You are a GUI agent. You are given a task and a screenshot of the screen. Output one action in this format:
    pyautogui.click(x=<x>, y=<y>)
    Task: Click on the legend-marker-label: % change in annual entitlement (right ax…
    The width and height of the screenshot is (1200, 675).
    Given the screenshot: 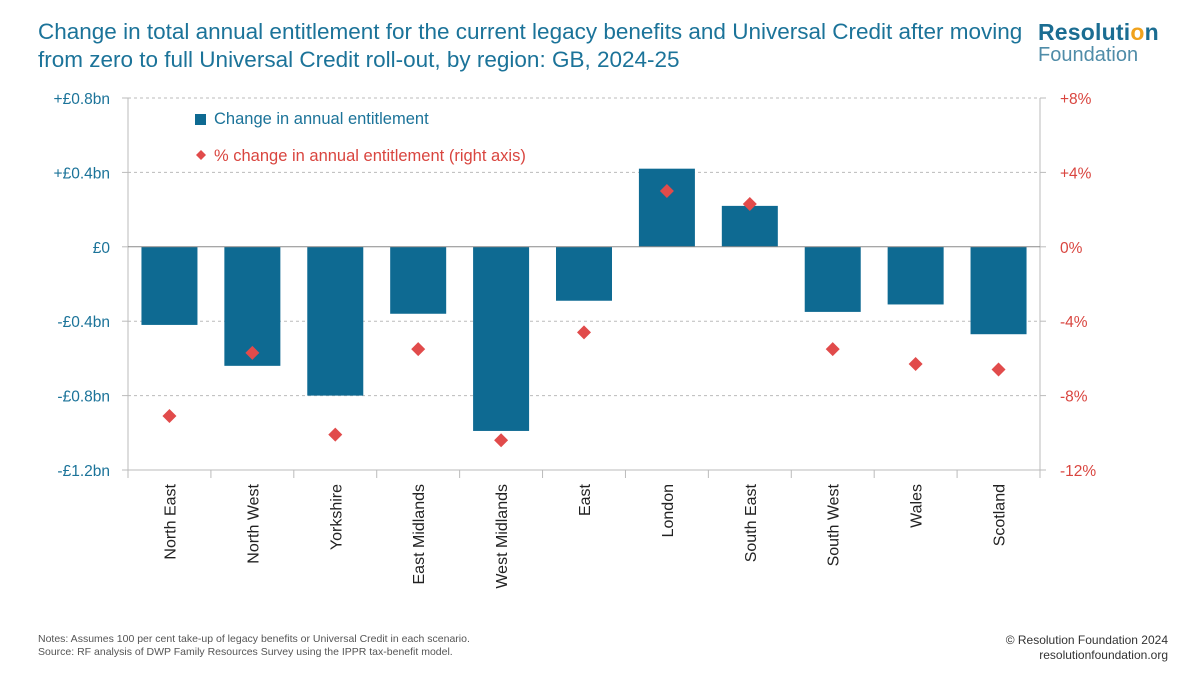 What is the action you would take?
    pyautogui.click(x=370, y=156)
    